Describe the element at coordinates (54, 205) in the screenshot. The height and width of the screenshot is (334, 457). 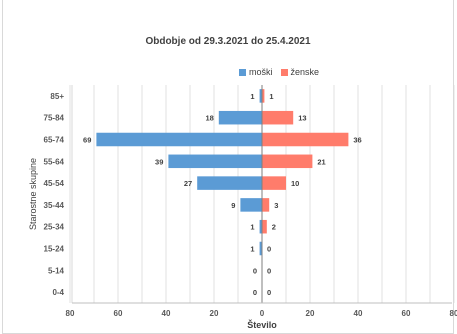
I see `y-tick-label: 35-44` at that location.